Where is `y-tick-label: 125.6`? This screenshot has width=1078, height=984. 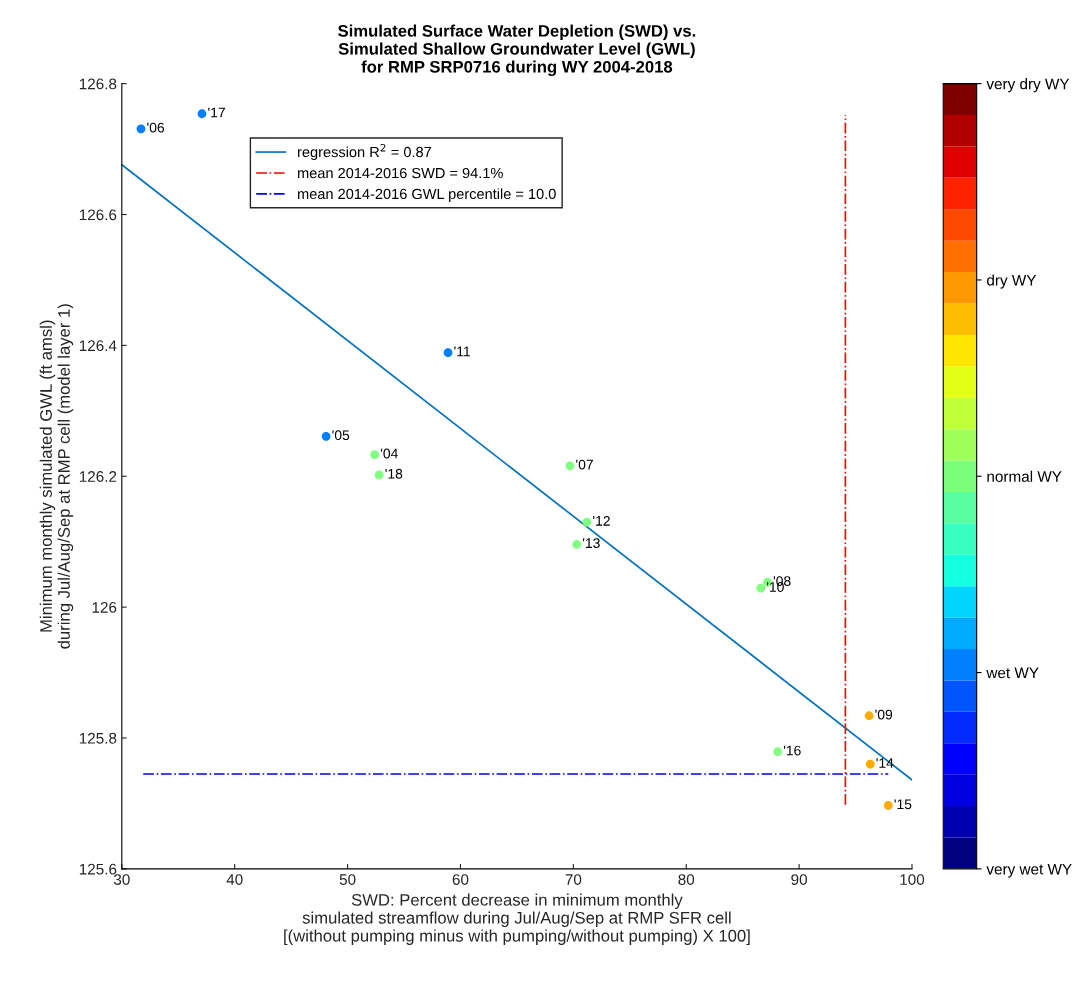
y-tick-label: 125.6 is located at coordinates (98, 869).